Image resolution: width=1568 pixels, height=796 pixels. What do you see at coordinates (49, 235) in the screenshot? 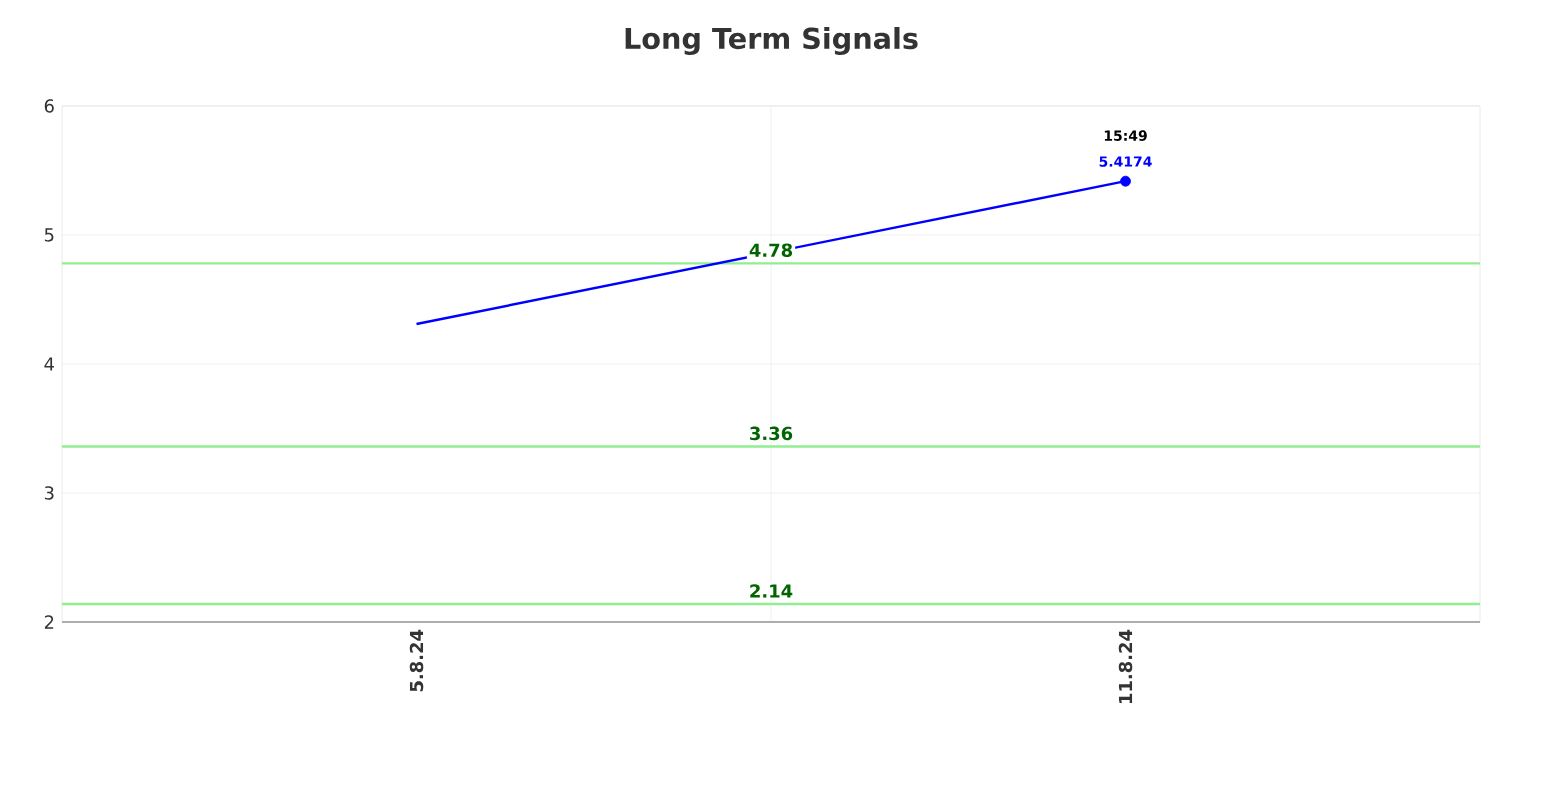
I see `y-tick-label: 5` at bounding box center [49, 235].